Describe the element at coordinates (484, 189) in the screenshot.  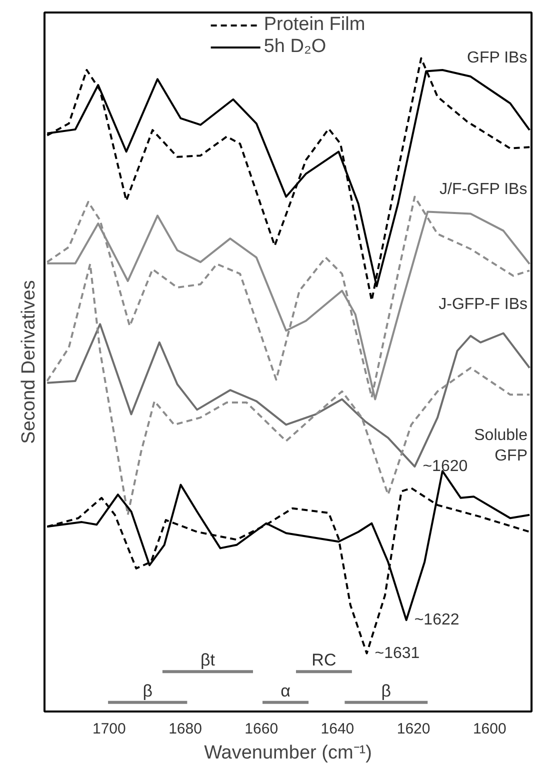
I see `annotation: J/F-GFP IBs` at that location.